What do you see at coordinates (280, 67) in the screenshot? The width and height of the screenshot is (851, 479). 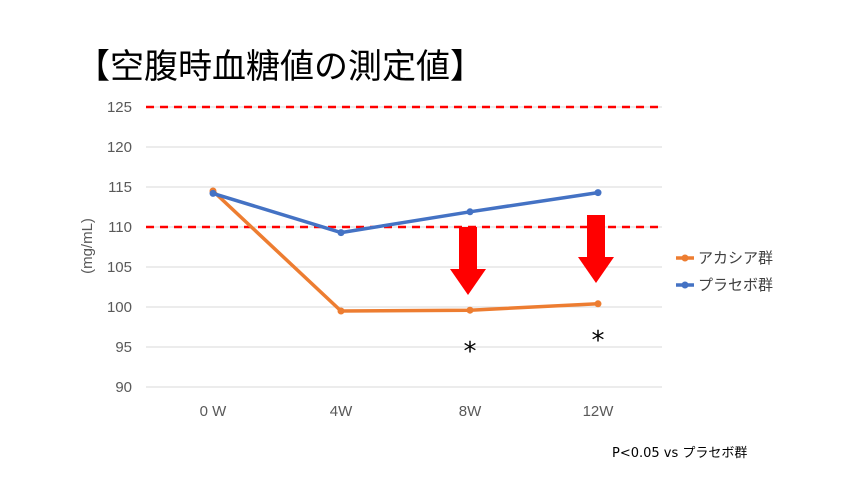 I see `chart-title: 【空腹時血糖値の測定値】` at bounding box center [280, 67].